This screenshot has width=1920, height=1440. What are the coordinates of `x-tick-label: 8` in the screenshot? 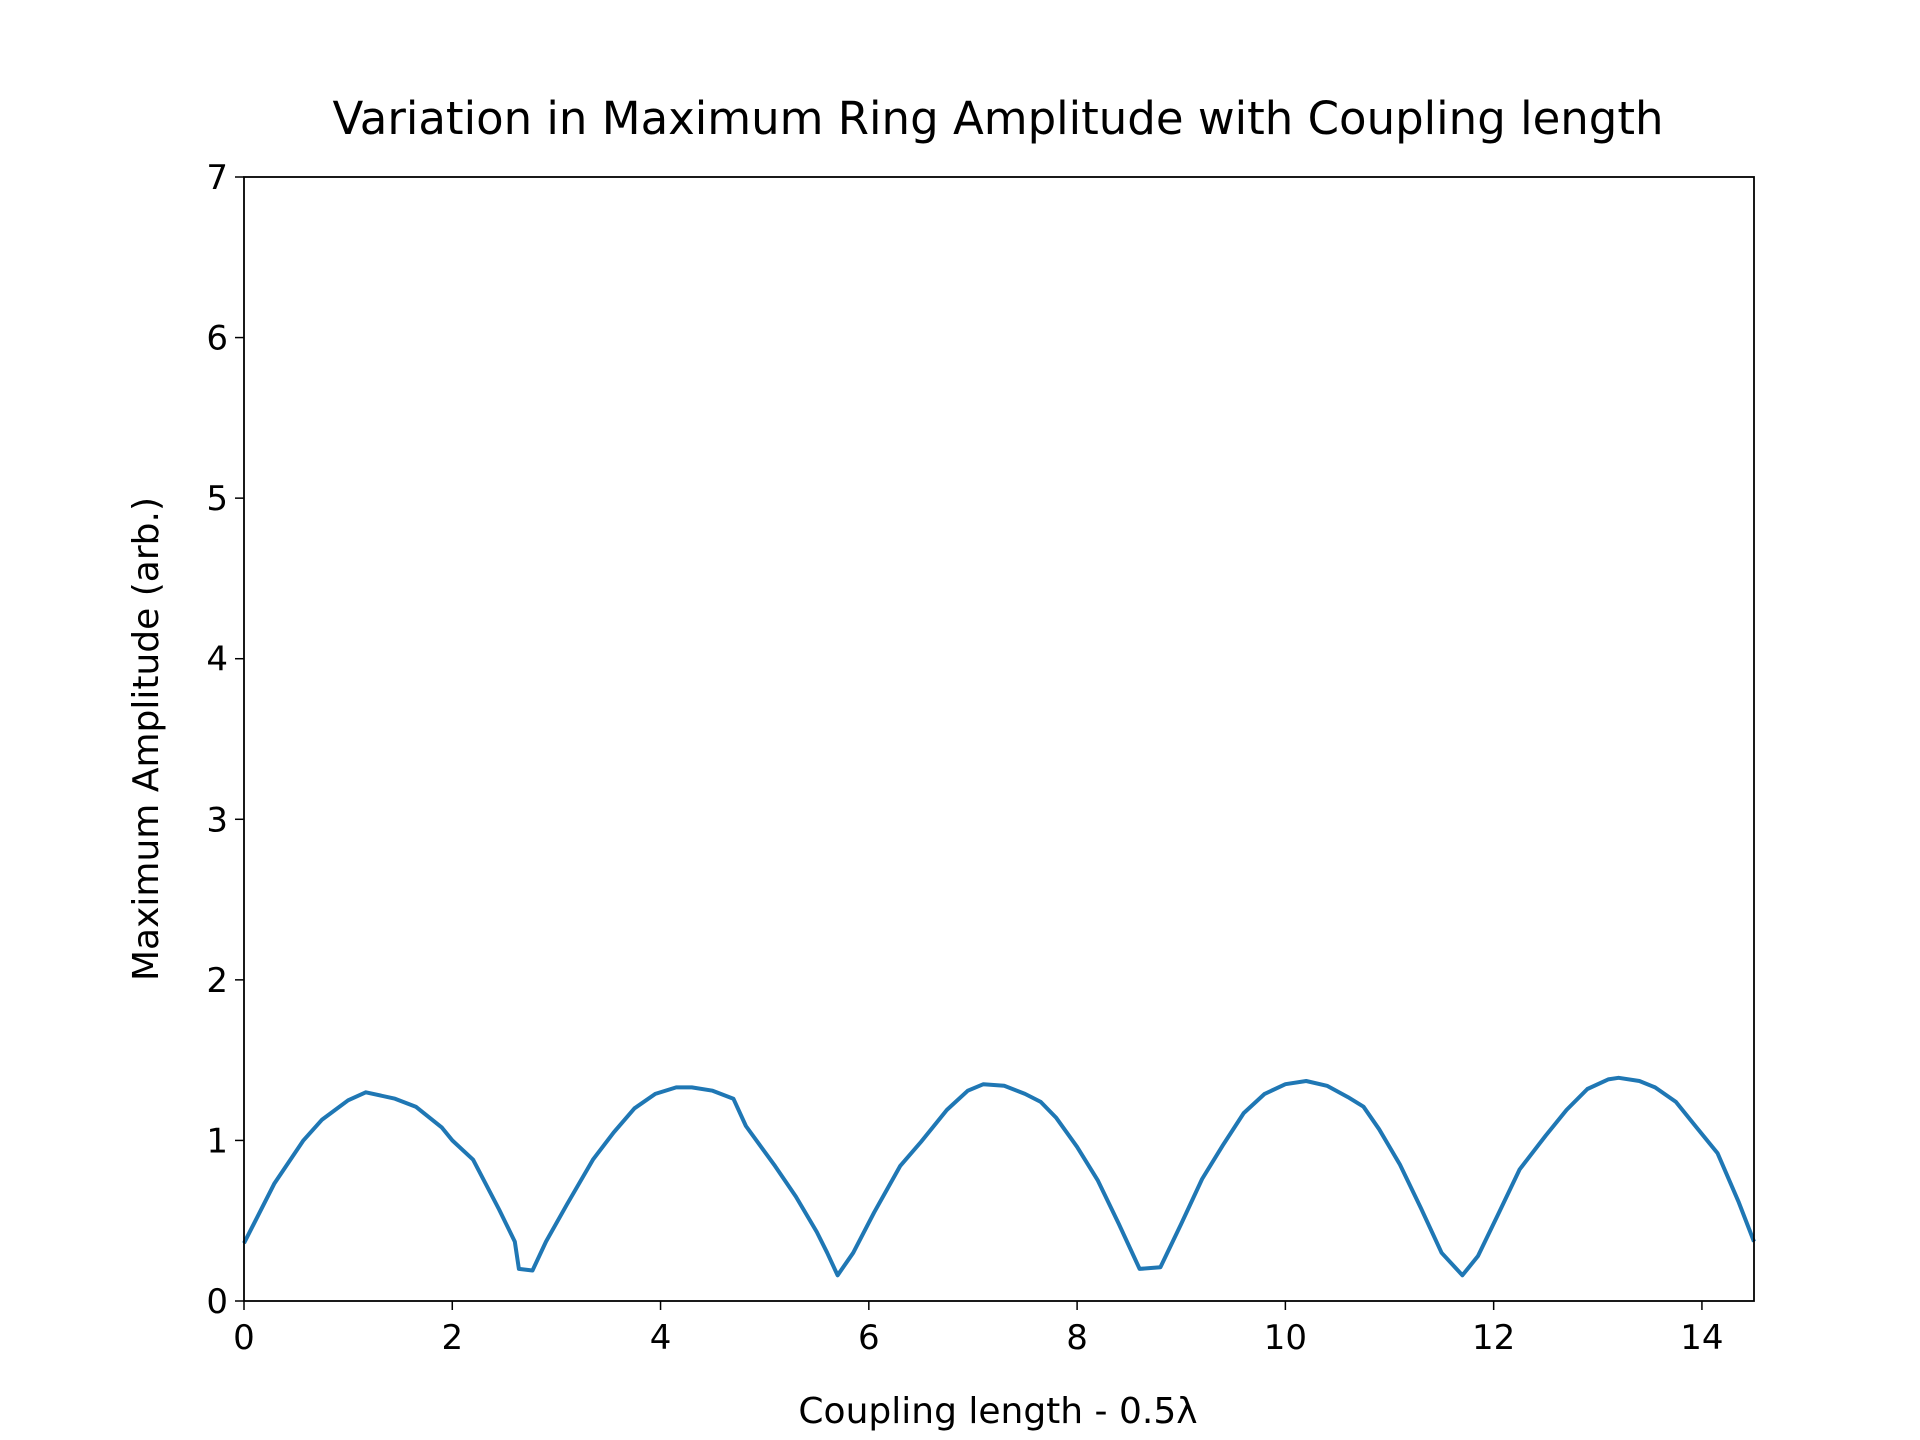 It's located at (1077, 1338).